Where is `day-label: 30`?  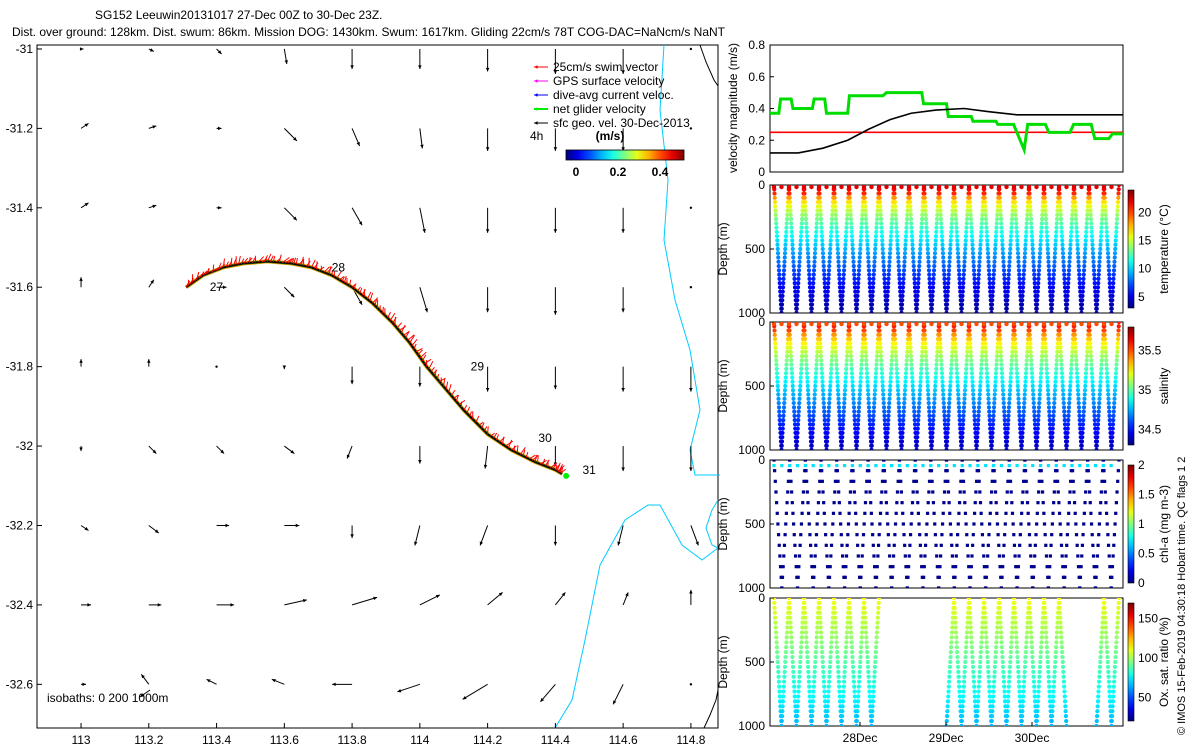
day-label: 30 is located at coordinates (545, 438).